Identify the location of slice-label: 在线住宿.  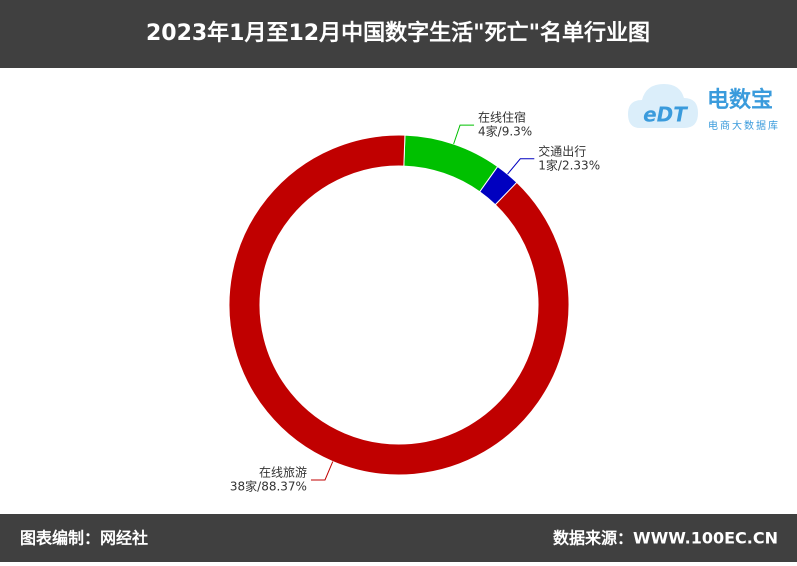
(502, 117).